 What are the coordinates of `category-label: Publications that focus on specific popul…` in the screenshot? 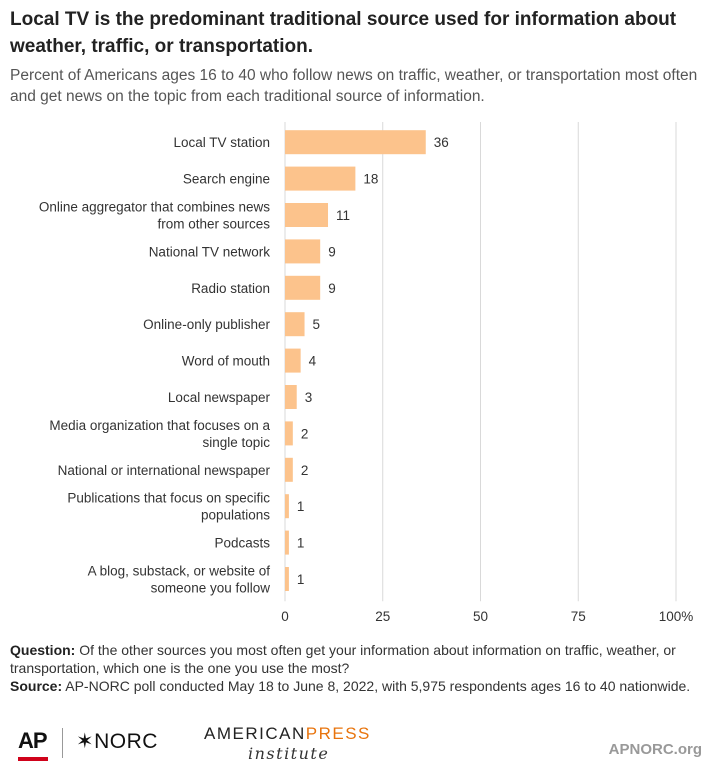 It's located at (168, 507).